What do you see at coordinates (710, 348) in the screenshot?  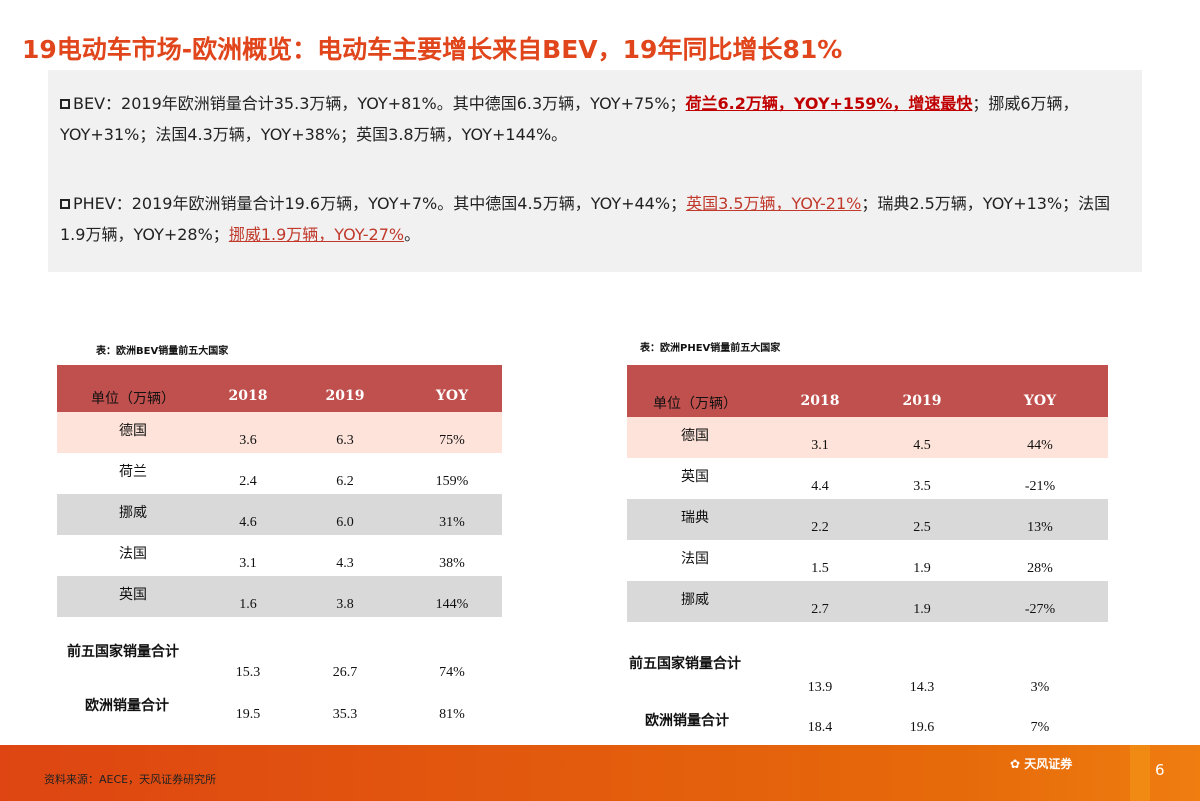 I see `phev-table-title: 表：欧洲PHEV销量前五大国家` at bounding box center [710, 348].